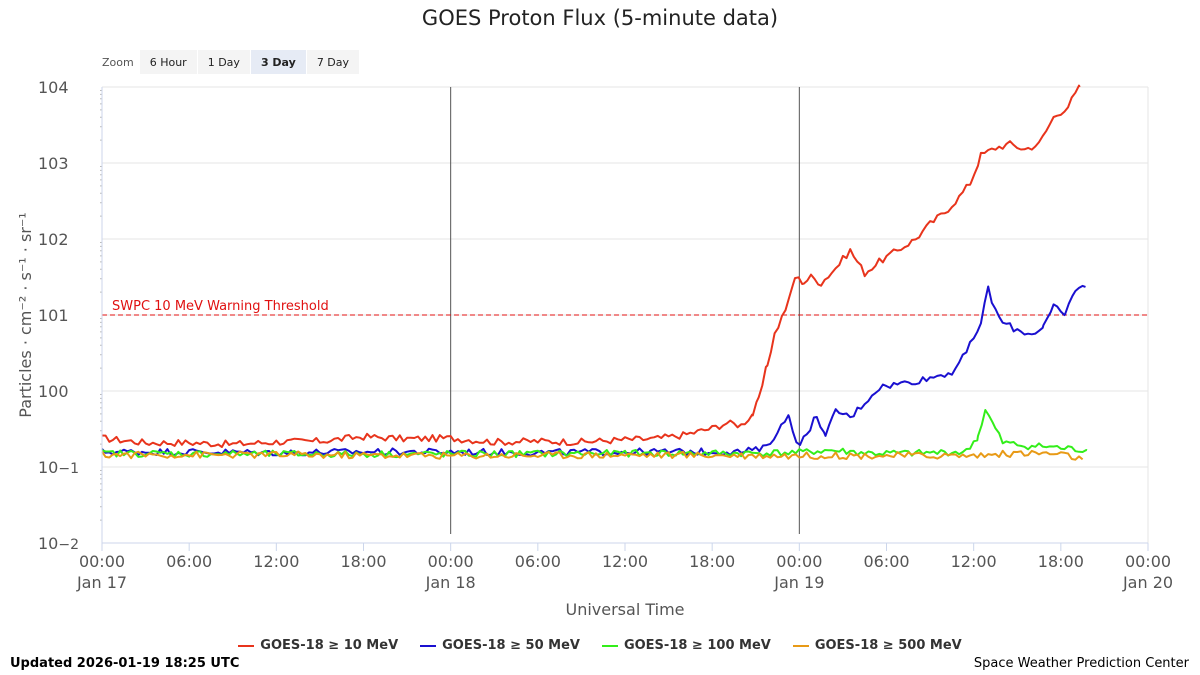 The image size is (1200, 675). What do you see at coordinates (278, 62) in the screenshot?
I see `zoom-3-day-button: 3 Day` at bounding box center [278, 62].